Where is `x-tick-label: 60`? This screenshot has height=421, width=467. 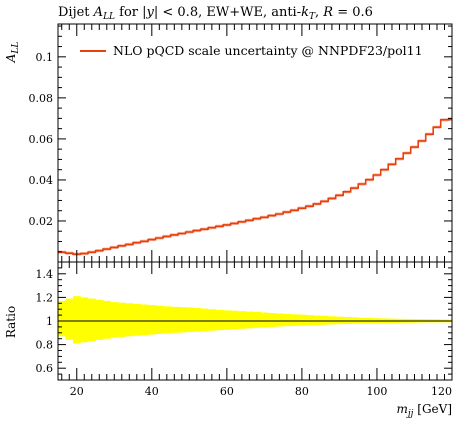
x-tick-label: 60 is located at coordinates (227, 391).